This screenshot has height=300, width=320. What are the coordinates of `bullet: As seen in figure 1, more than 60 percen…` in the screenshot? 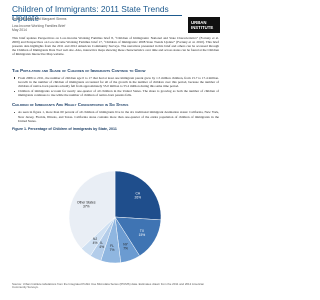 It's located at (115, 116).